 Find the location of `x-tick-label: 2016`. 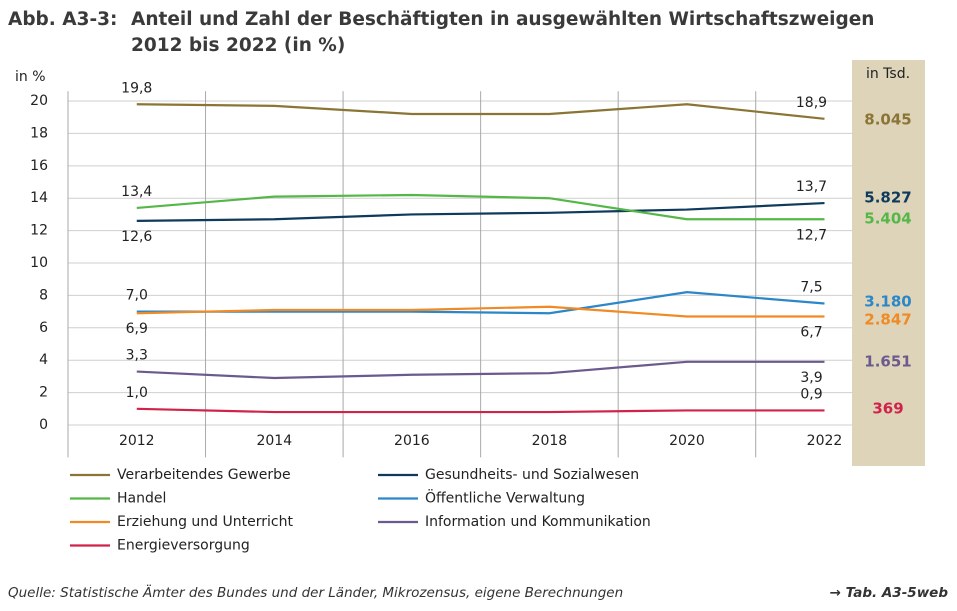

x-tick-label: 2016 is located at coordinates (412, 441).